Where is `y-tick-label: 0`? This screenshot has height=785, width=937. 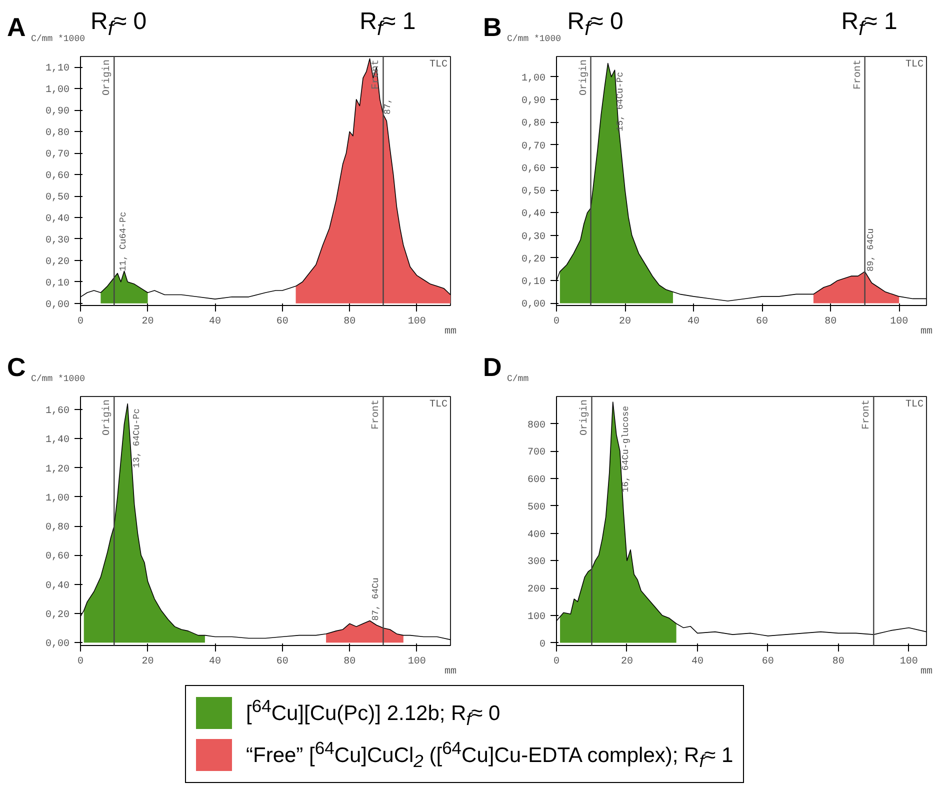
y-tick-label: 0 is located at coordinates (543, 644).